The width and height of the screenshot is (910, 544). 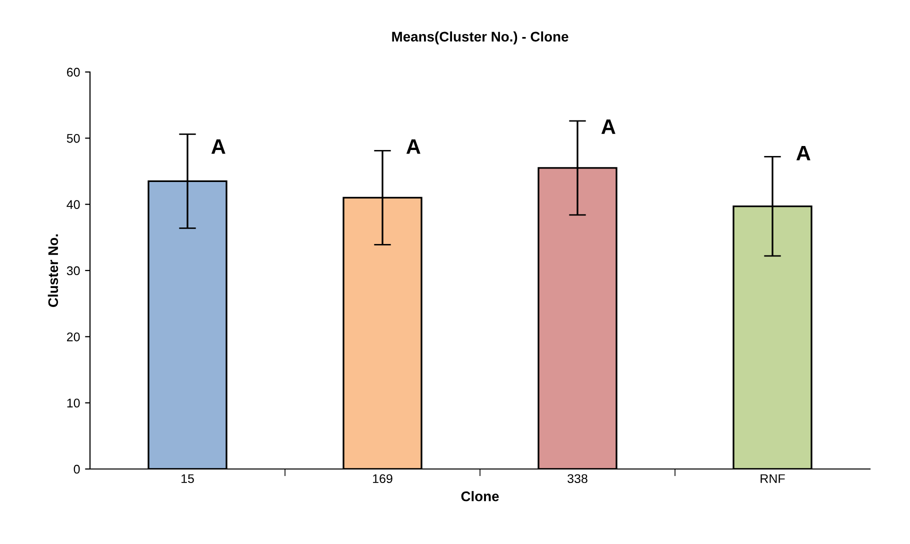 I want to click on x-tick-label: 338, so click(x=578, y=479).